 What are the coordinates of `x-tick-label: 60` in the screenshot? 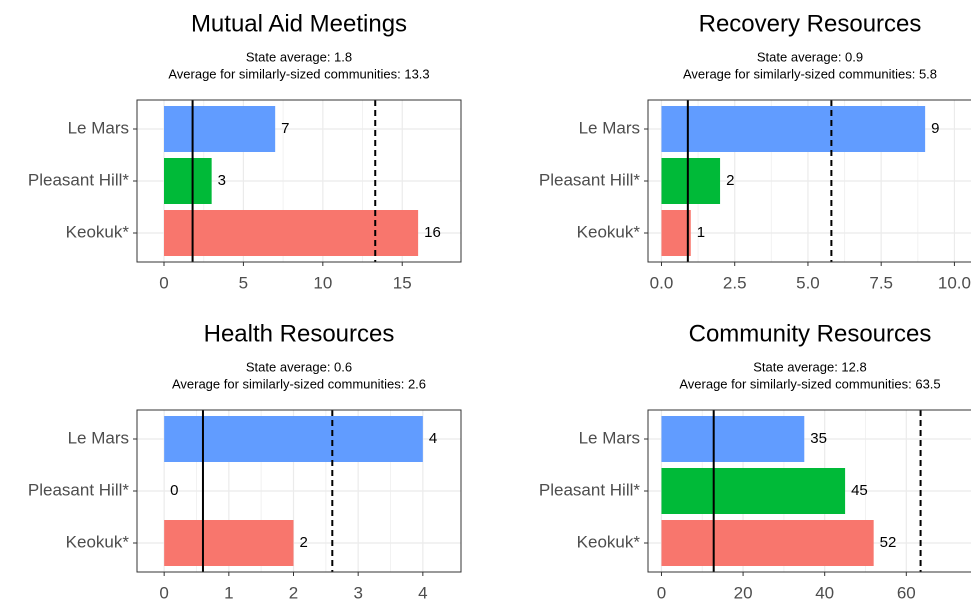 It's located at (906, 592).